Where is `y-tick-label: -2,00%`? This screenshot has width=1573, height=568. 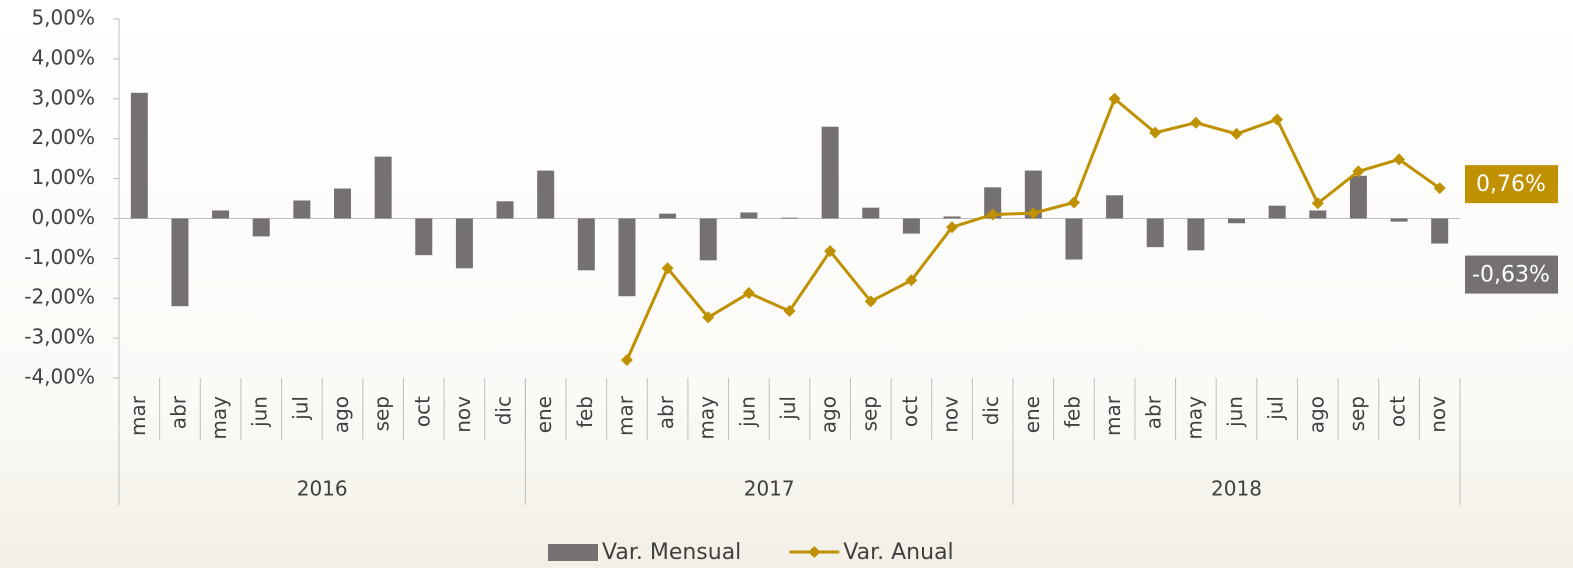 y-tick-label: -2,00% is located at coordinates (59, 297).